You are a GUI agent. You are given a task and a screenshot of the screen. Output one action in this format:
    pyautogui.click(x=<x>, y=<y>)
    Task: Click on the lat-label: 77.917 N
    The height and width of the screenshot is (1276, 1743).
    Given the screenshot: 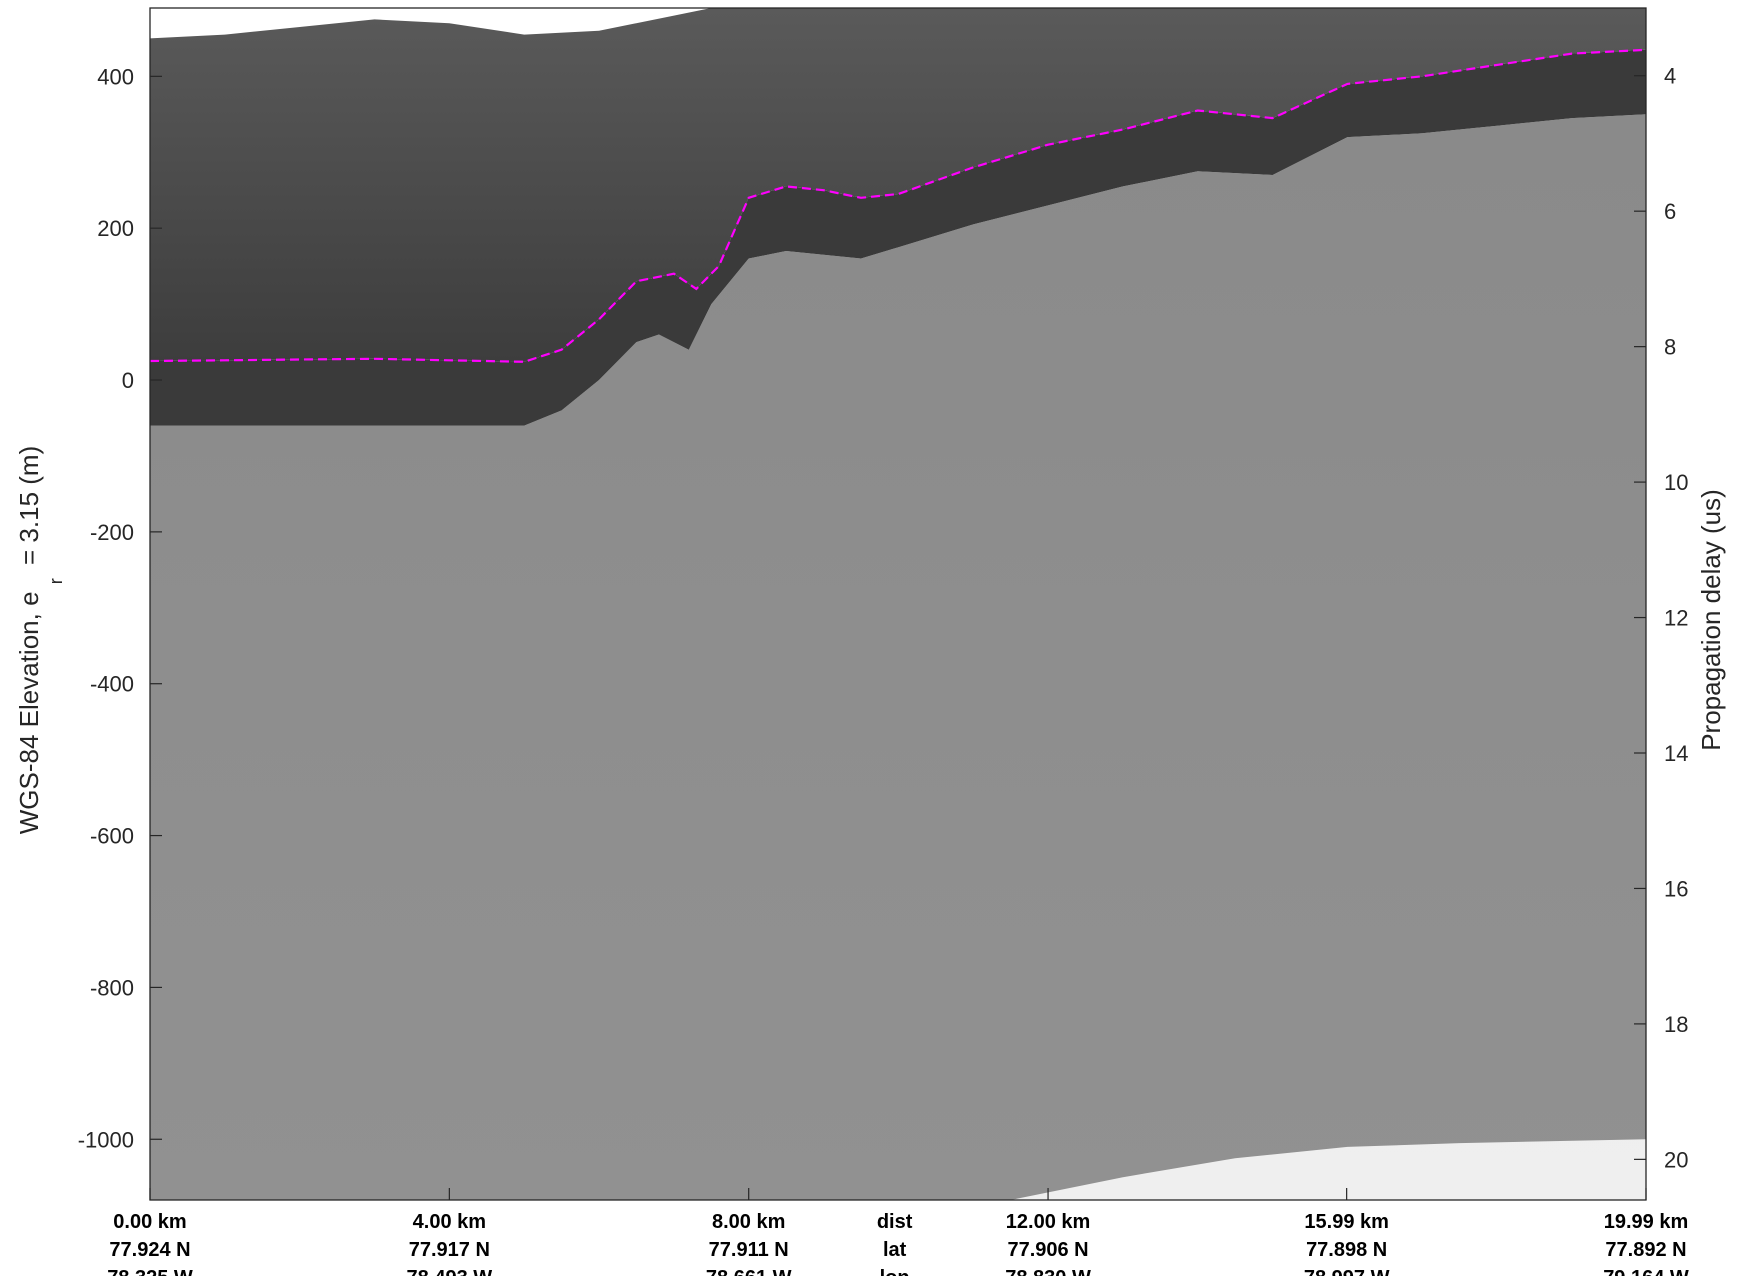 What is the action you would take?
    pyautogui.click(x=449, y=1250)
    